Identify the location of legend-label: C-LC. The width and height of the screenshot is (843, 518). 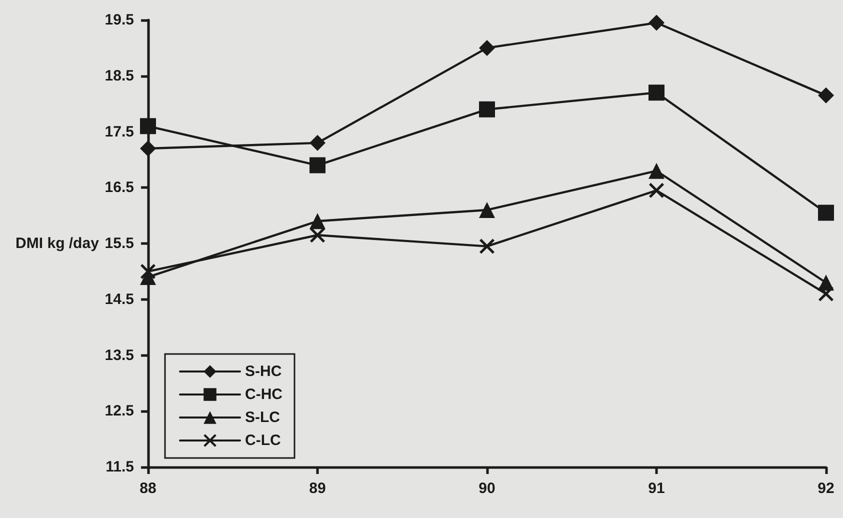
(263, 440).